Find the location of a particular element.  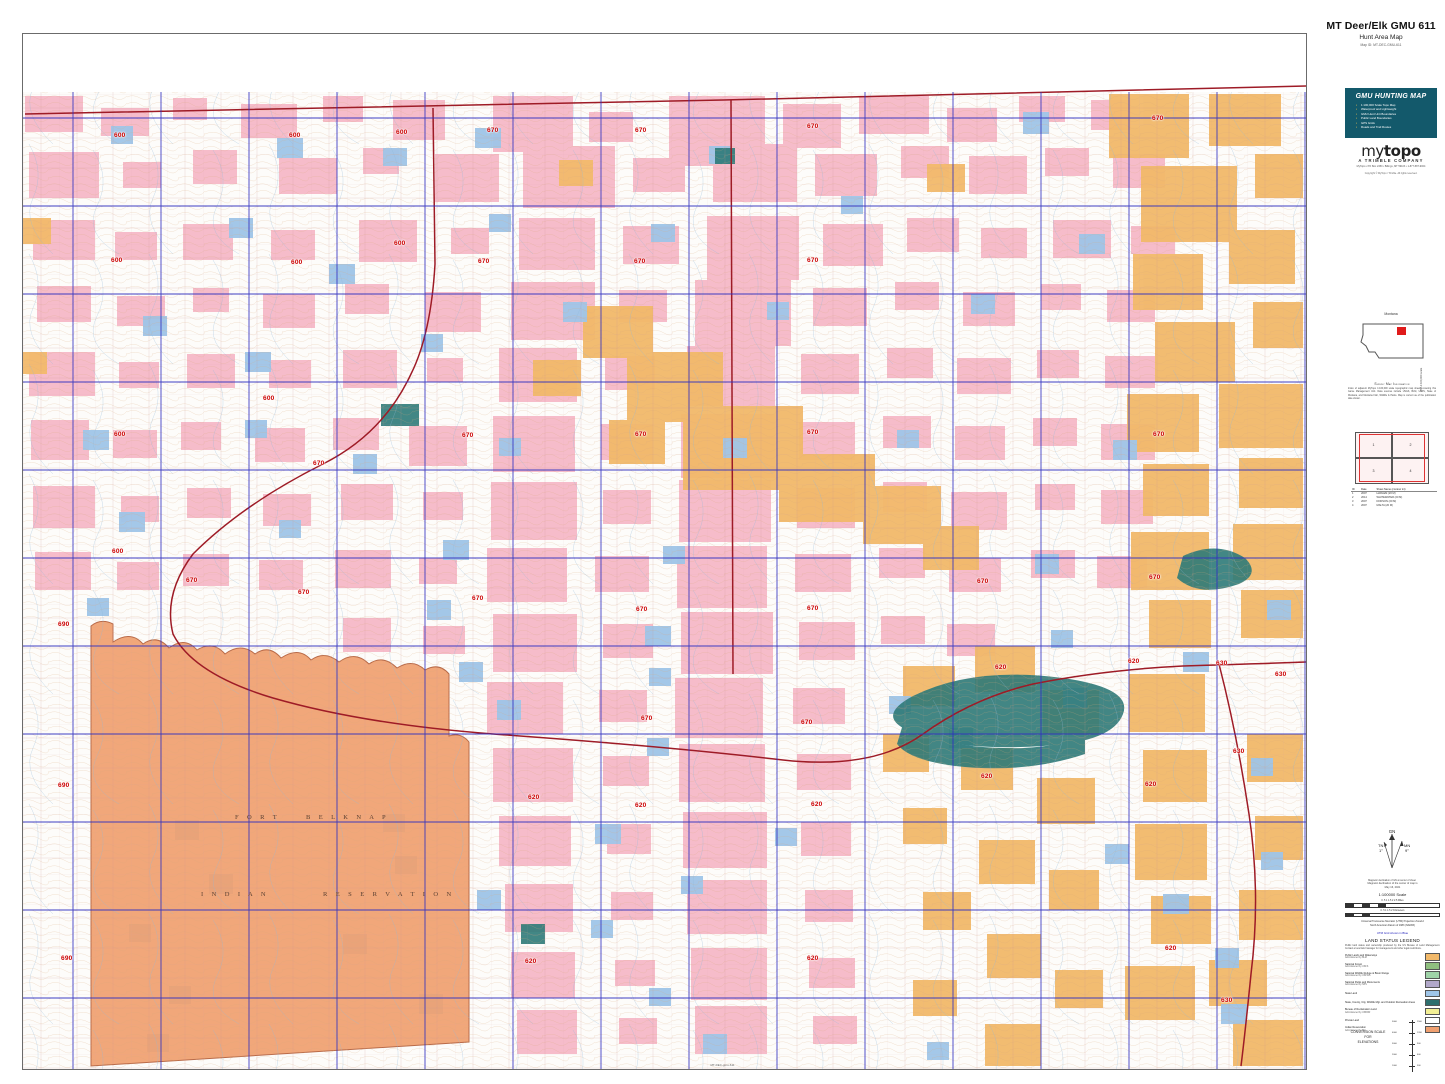

state-locator-map: Montana is located at coordinates (1391, 338).